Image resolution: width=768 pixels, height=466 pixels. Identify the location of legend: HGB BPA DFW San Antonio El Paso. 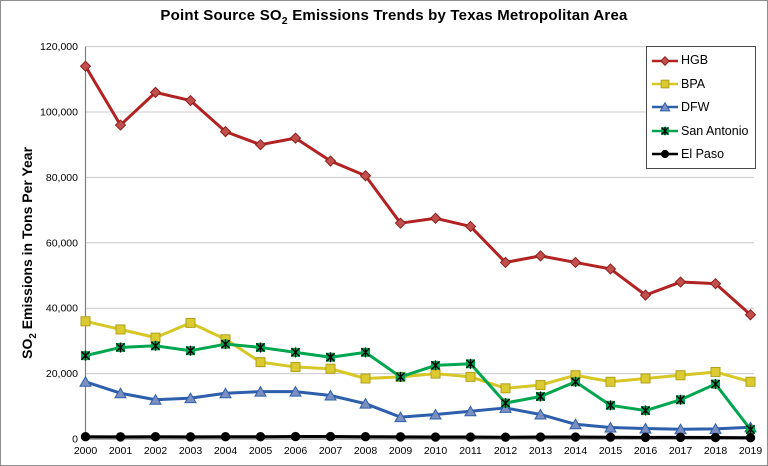
(701, 107).